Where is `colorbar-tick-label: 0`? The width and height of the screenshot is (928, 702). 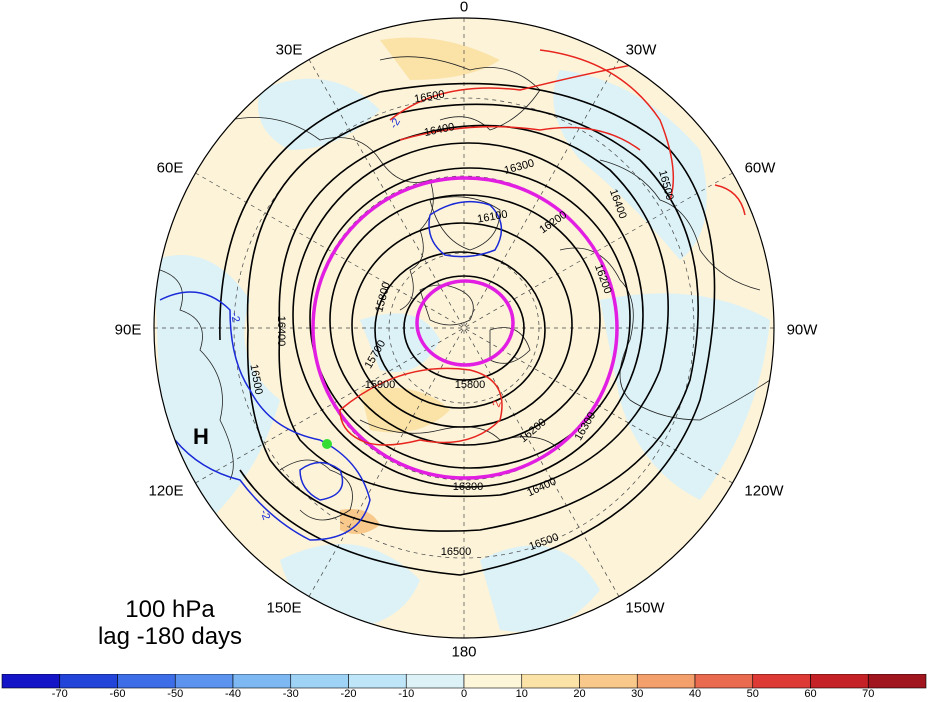 colorbar-tick-label: 0 is located at coordinates (464, 694).